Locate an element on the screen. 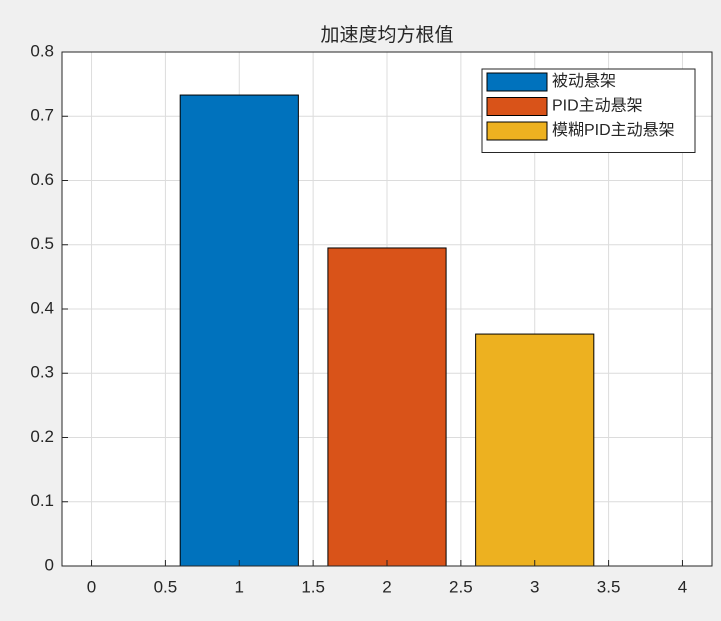 The height and width of the screenshot is (621, 721). x-tick-label: 3.5 is located at coordinates (609, 586).